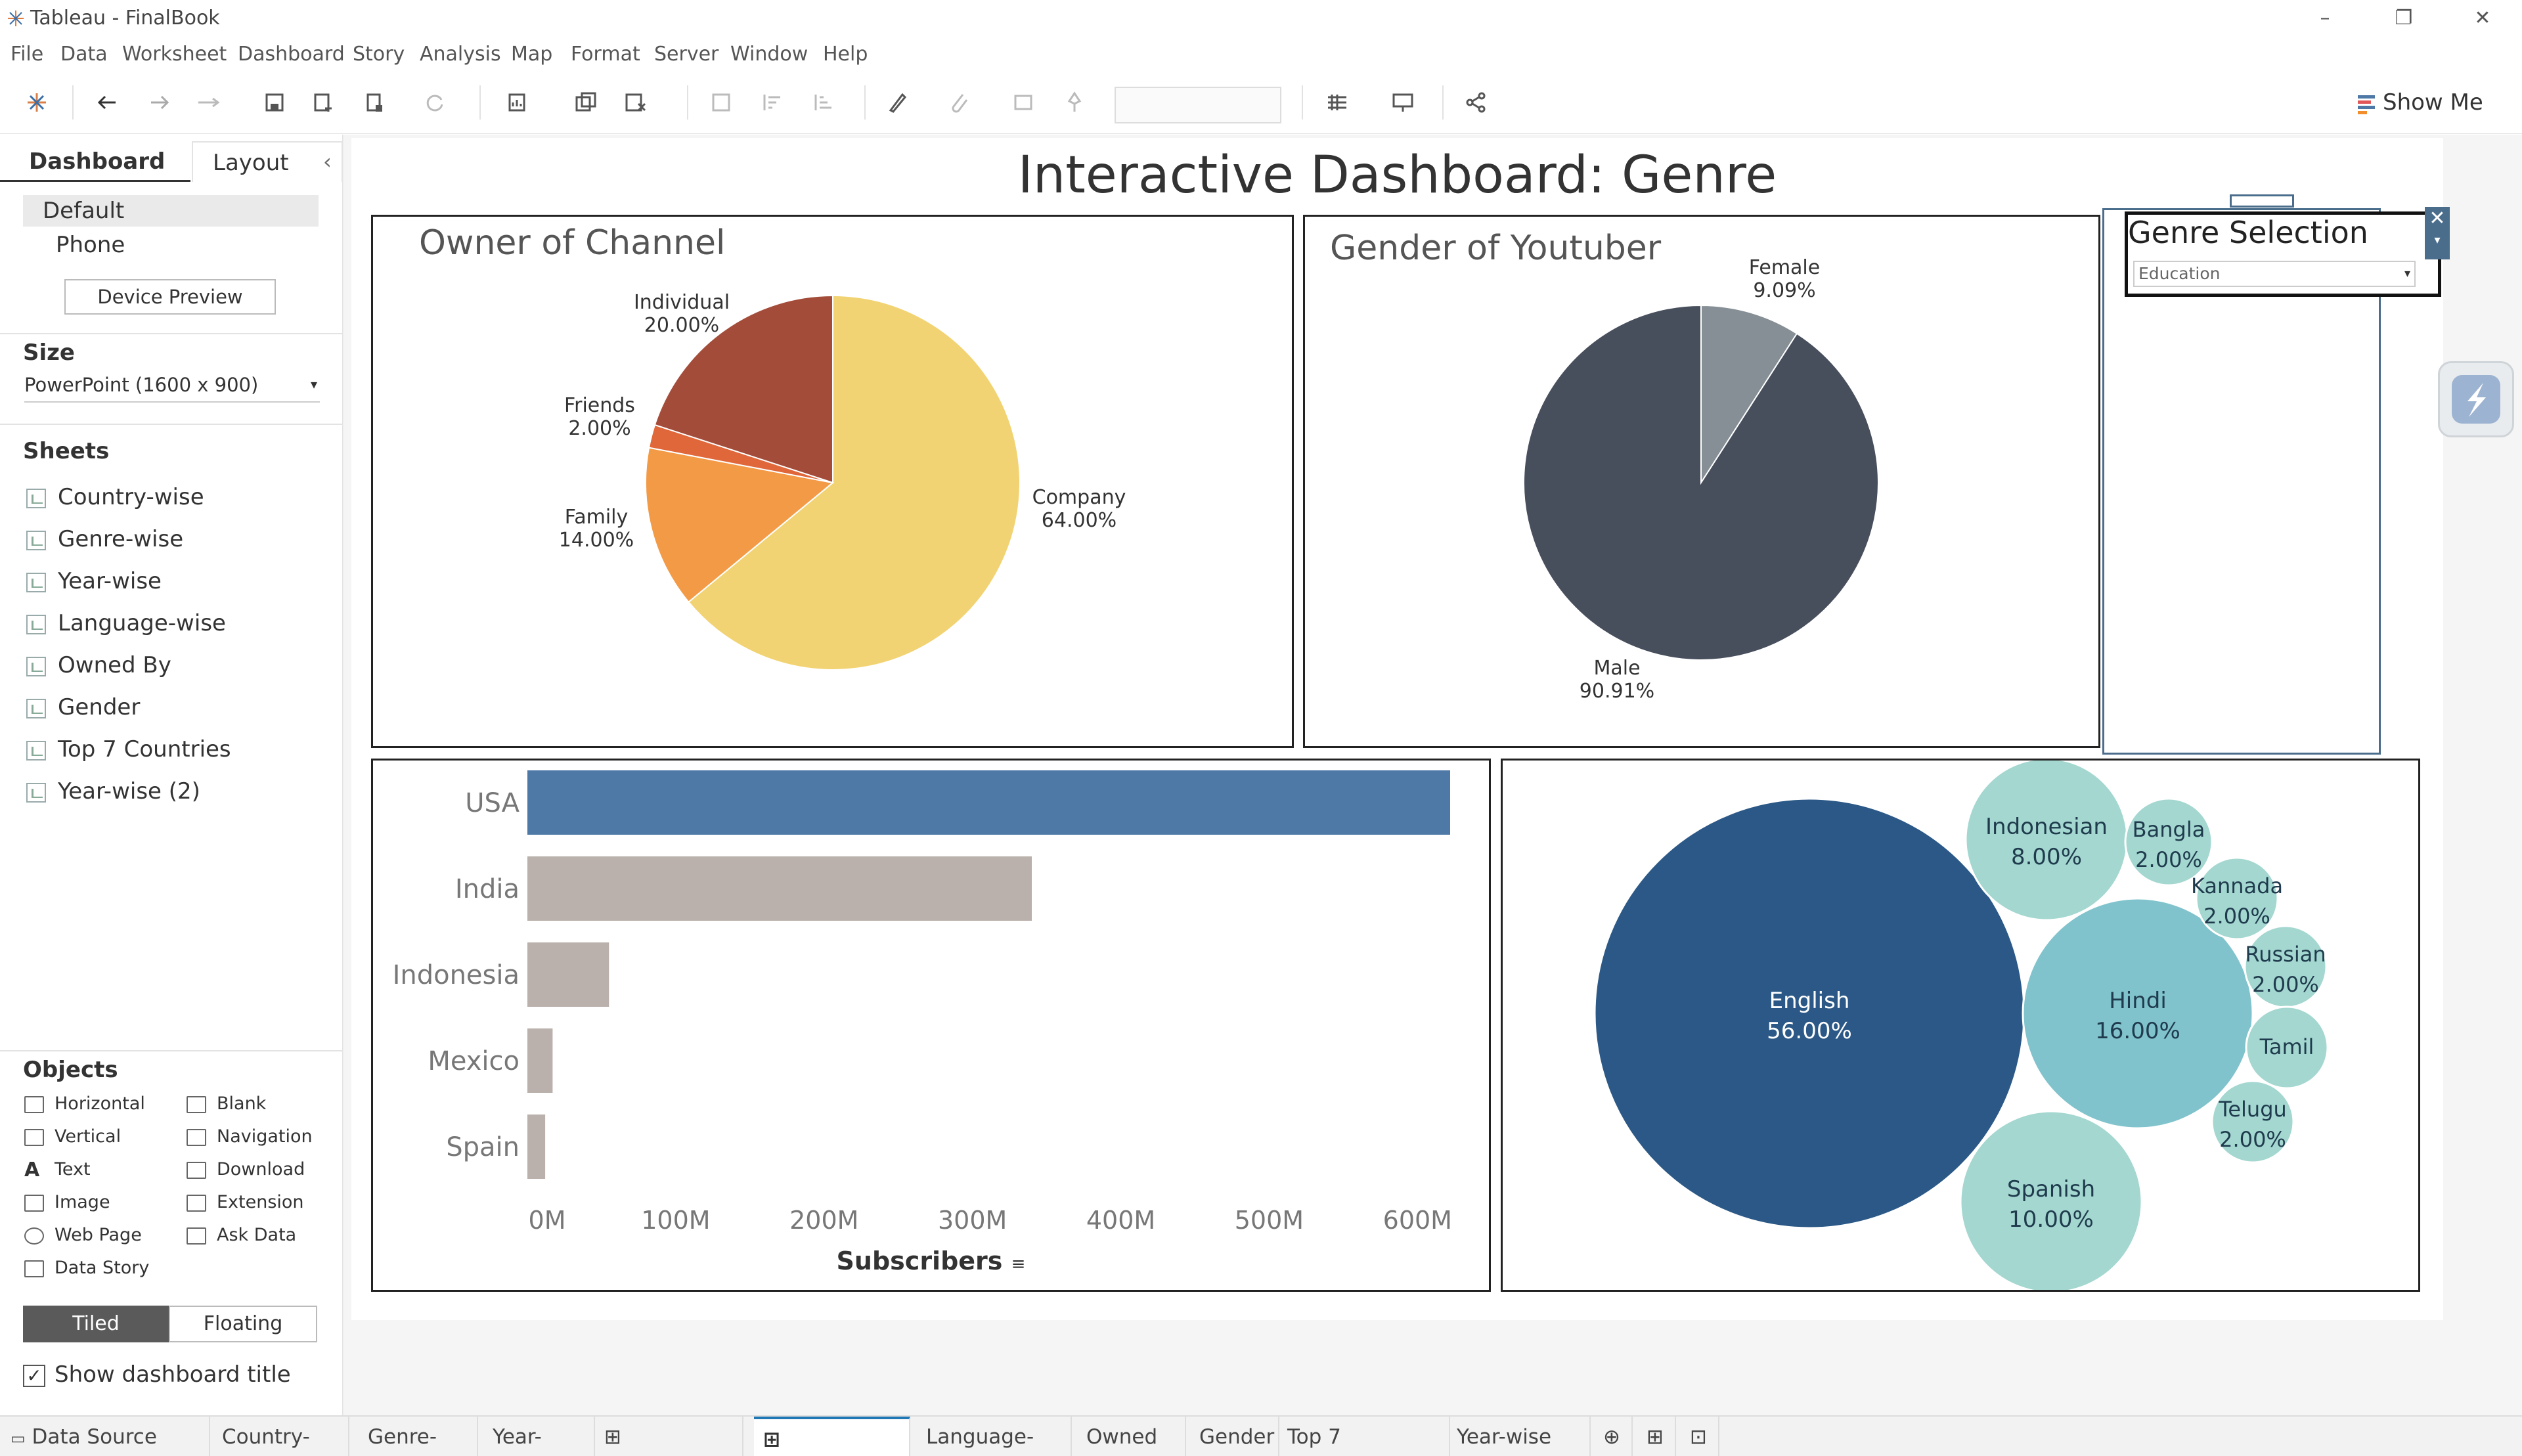 Image resolution: width=2522 pixels, height=1456 pixels. Describe the element at coordinates (2168, 842) in the screenshot. I see `bubble-bangla` at that location.